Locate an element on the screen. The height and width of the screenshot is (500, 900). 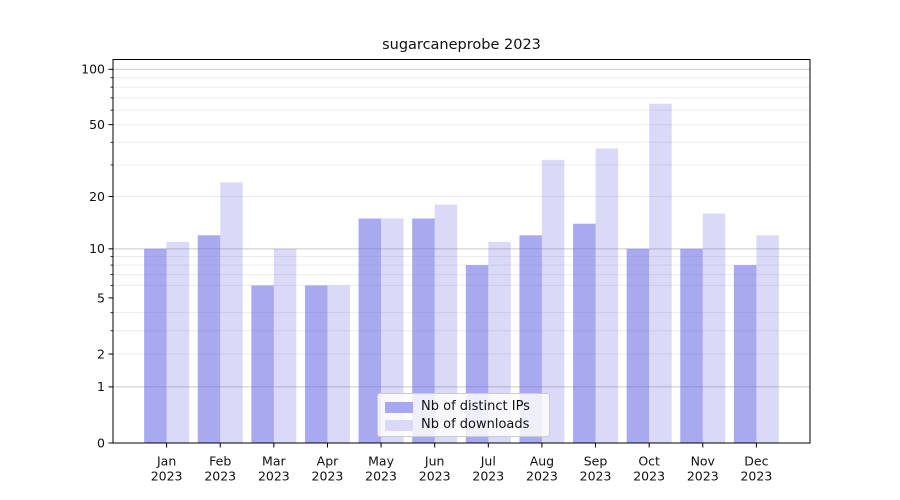
legend-item-downloads: Nb of downloads is located at coordinates (463, 425).